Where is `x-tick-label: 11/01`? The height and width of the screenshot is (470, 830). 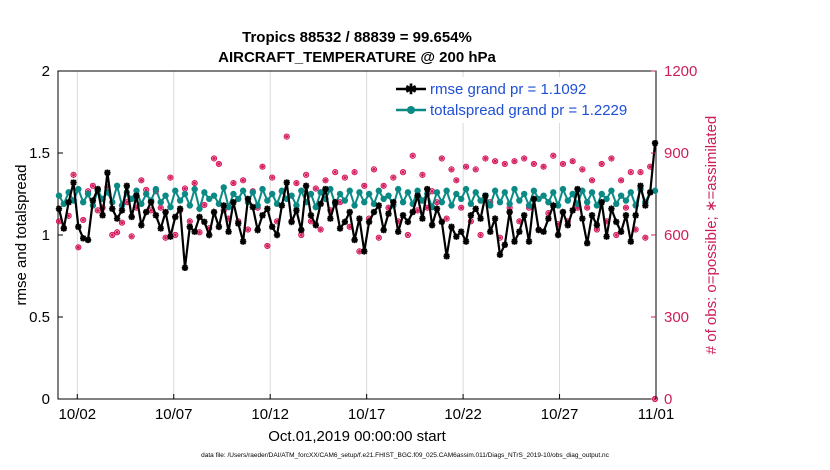 x-tick-label: 11/01 is located at coordinates (656, 414).